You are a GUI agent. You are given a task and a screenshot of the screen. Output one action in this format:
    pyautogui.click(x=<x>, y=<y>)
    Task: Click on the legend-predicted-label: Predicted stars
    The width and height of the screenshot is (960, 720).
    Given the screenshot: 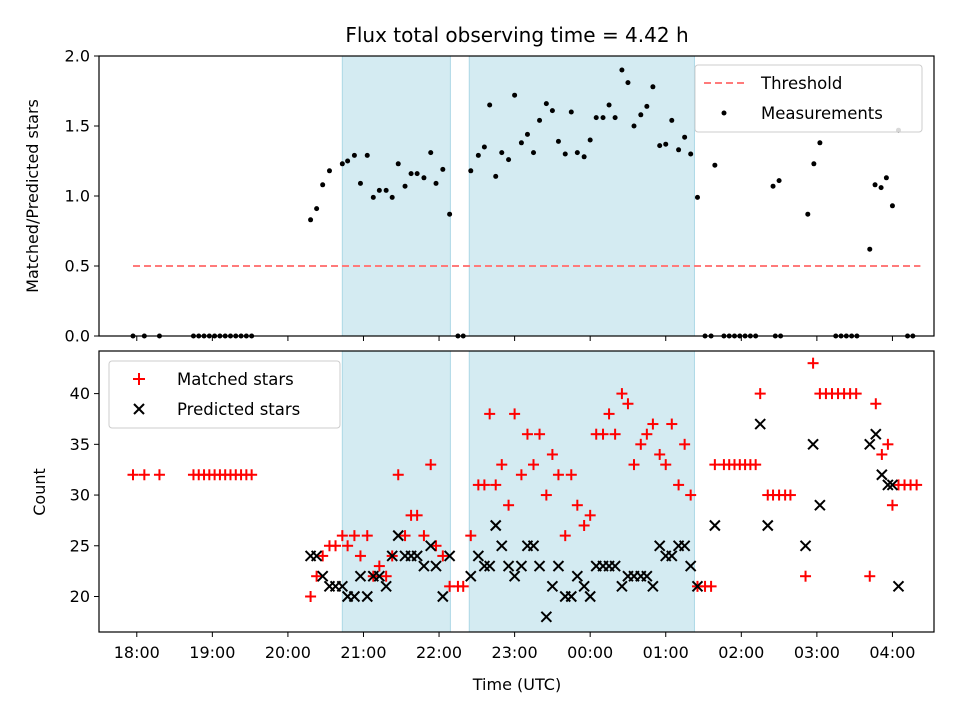 What is the action you would take?
    pyautogui.click(x=238, y=409)
    